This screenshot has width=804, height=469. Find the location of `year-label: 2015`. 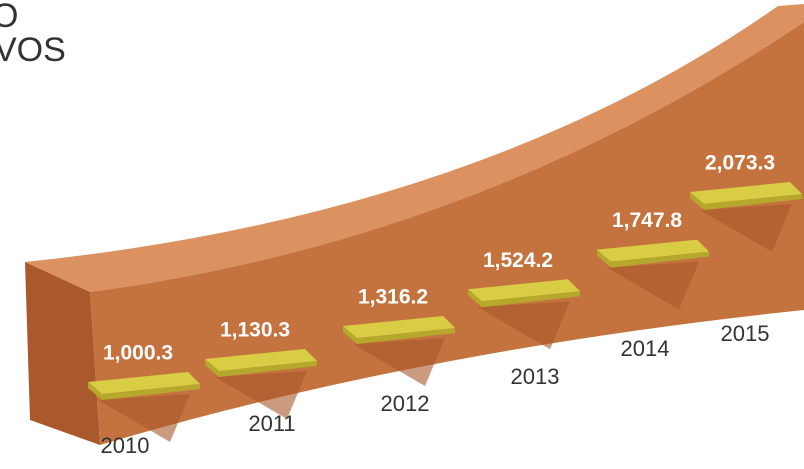

year-label: 2015 is located at coordinates (745, 333).